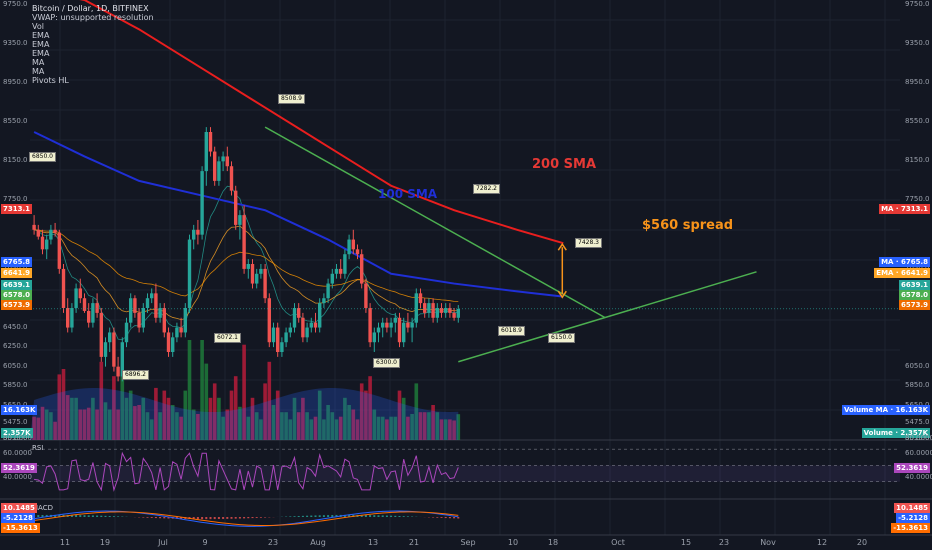  Describe the element at coordinates (42, 157) in the screenshot. I see `pivot-label: 6850.0` at that location.